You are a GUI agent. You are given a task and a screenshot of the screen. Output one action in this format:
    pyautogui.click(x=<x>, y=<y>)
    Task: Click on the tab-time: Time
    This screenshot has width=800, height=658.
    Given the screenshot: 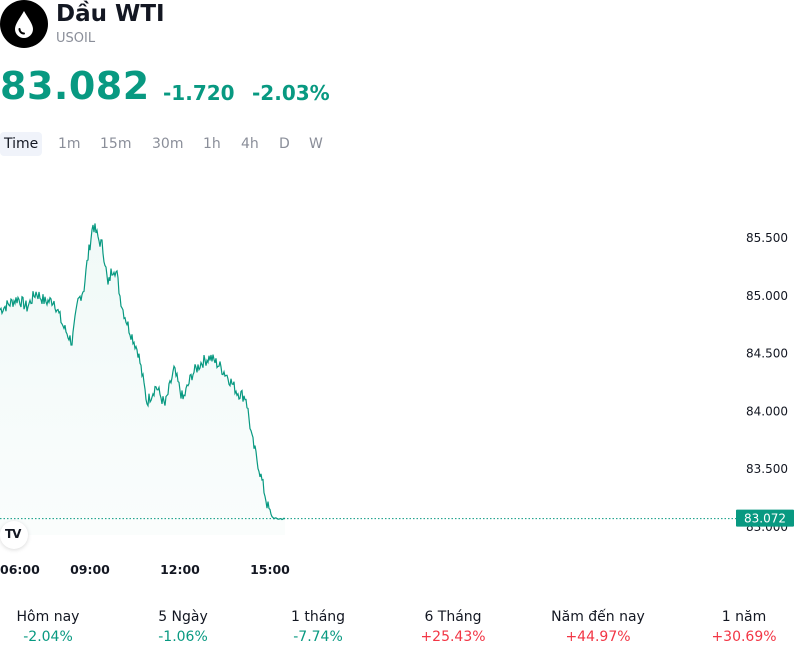 What is the action you would take?
    pyautogui.click(x=21, y=144)
    